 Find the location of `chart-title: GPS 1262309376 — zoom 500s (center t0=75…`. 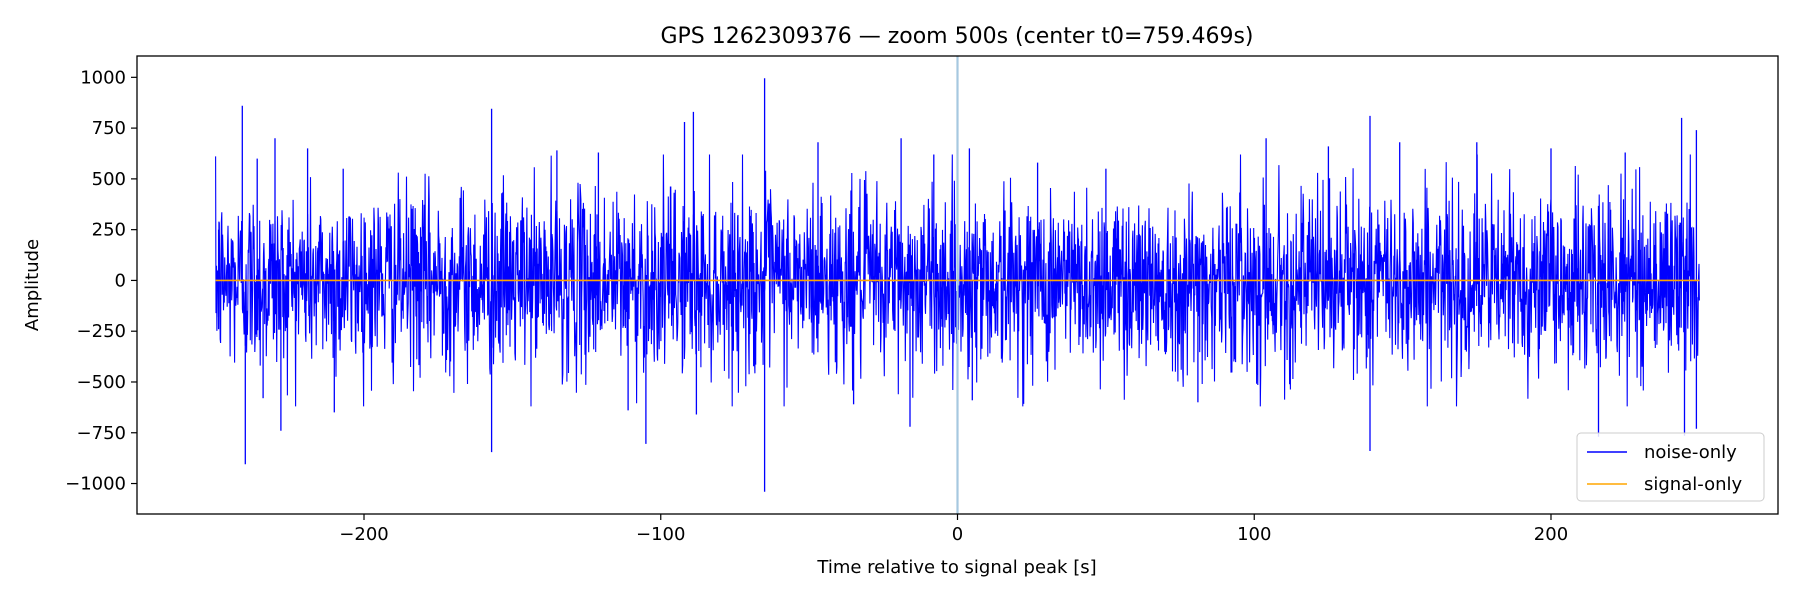

chart-title: GPS 1262309376 — zoom 500s (center t0=75… is located at coordinates (956, 36).